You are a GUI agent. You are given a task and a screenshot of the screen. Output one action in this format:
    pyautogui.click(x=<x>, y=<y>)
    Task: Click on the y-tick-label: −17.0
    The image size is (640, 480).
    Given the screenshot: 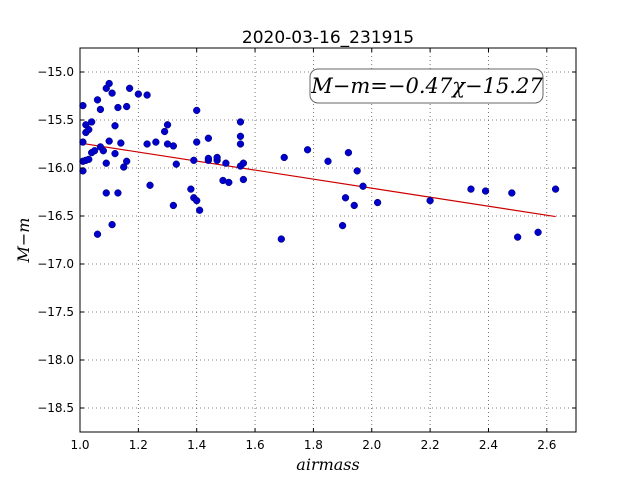 What is the action you would take?
    pyautogui.click(x=55, y=264)
    